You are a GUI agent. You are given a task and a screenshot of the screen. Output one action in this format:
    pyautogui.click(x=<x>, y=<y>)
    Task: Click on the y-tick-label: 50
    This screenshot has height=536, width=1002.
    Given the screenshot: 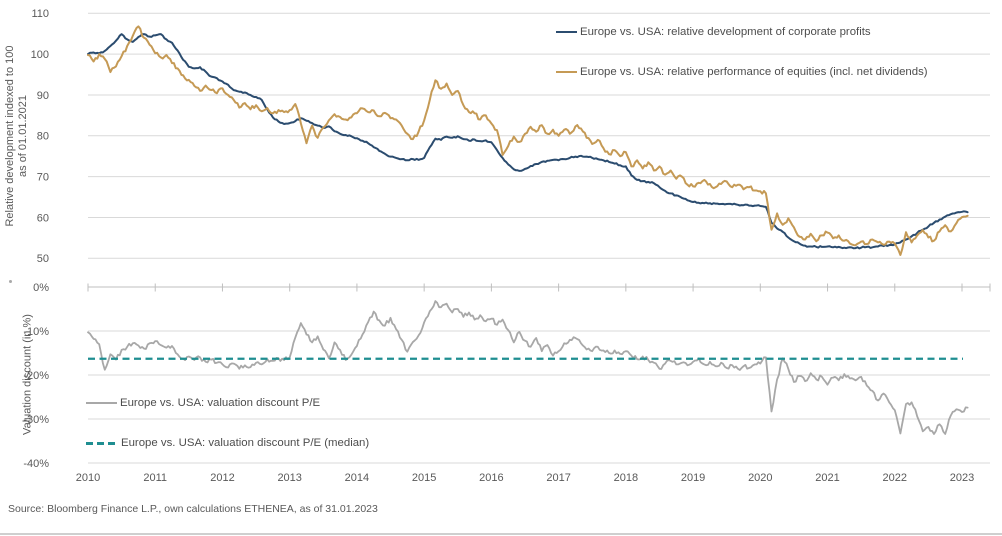 What is the action you would take?
    pyautogui.click(x=43, y=259)
    